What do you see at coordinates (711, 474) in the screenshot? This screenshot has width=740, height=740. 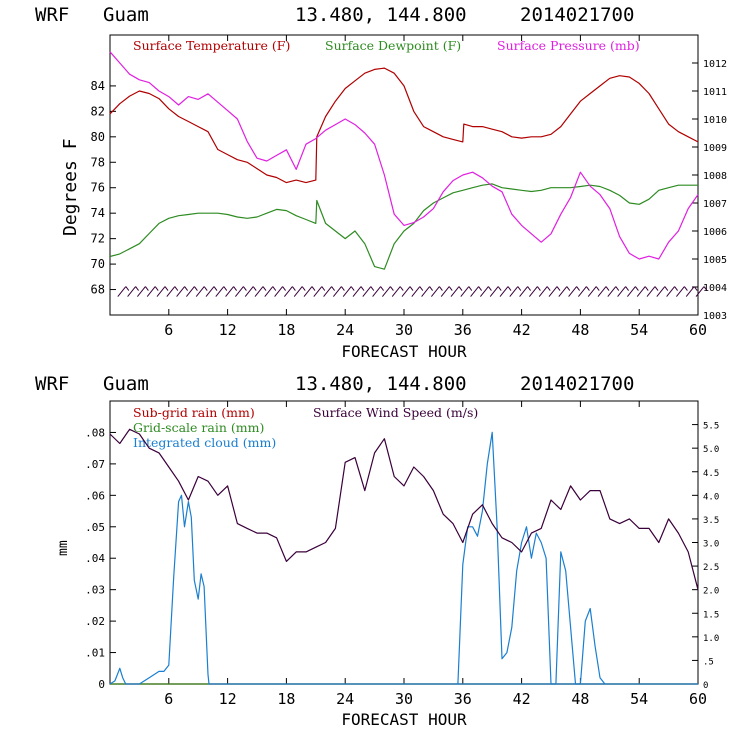 I see `y-right-tick-label: 4.5` at bounding box center [711, 474].